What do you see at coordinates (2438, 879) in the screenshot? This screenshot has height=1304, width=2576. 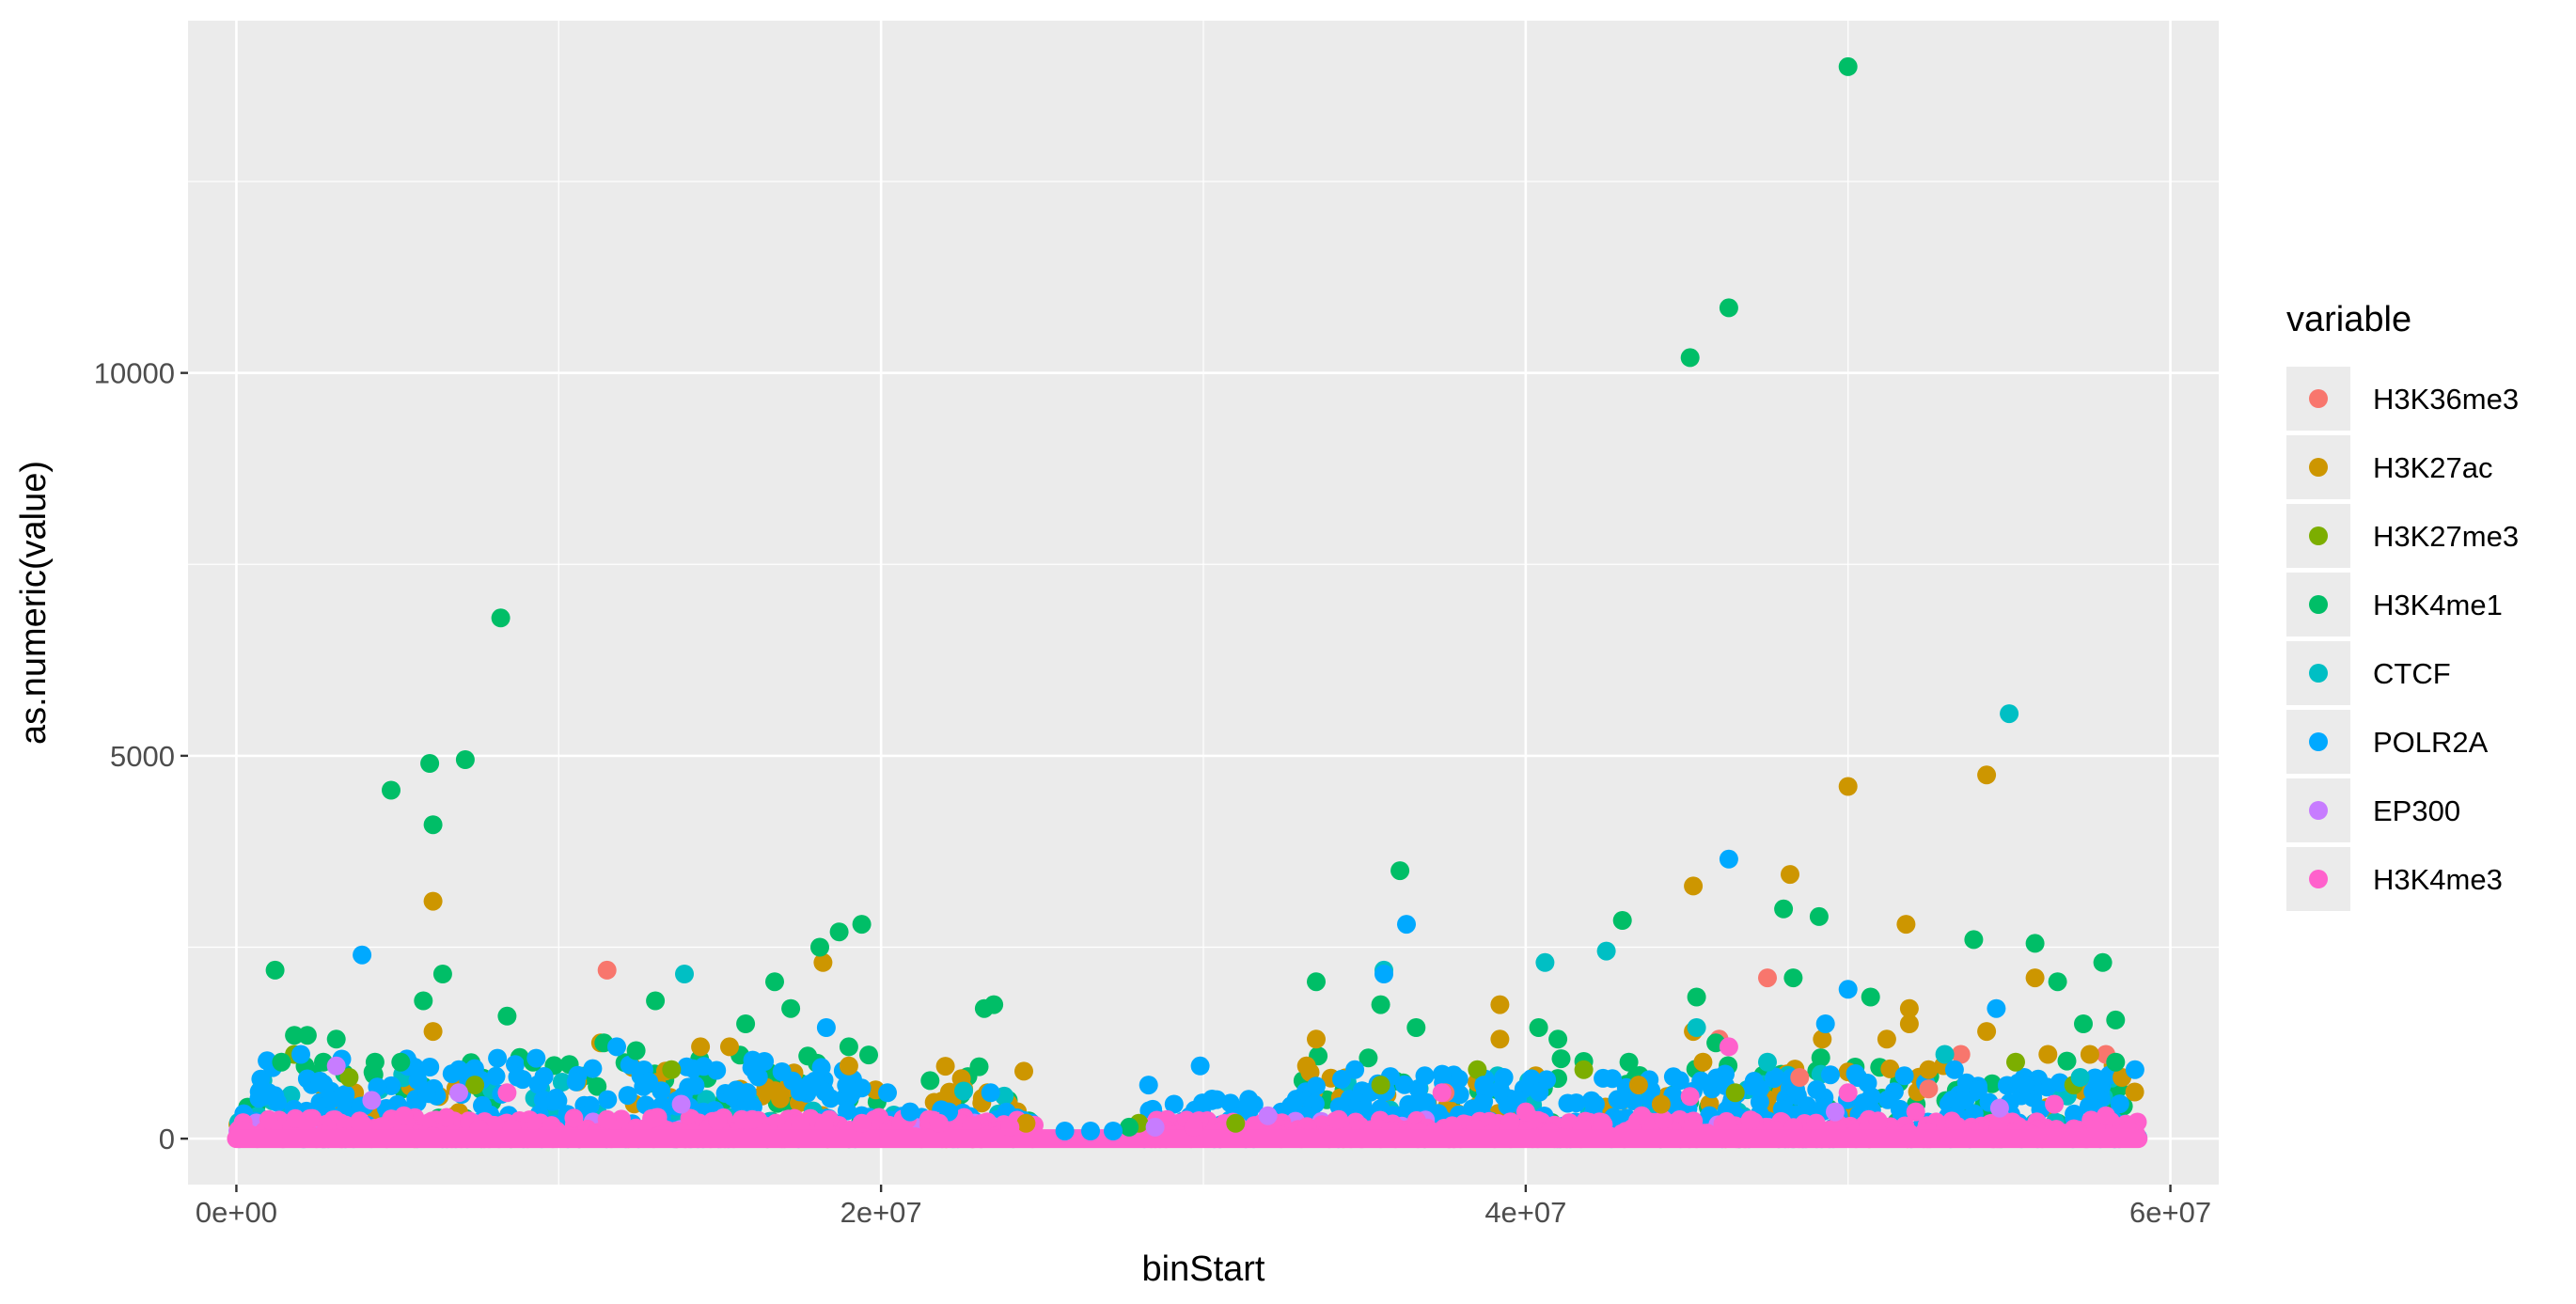 I see `legend-label: H3K4me3` at bounding box center [2438, 879].